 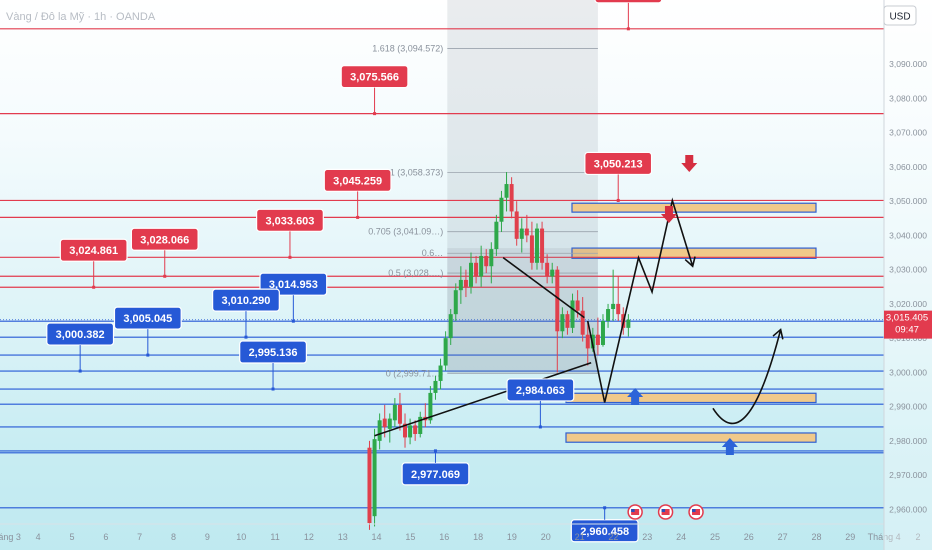 What do you see at coordinates (604, 532) in the screenshot?
I see `level-label-text: 2,960.458` at bounding box center [604, 532].